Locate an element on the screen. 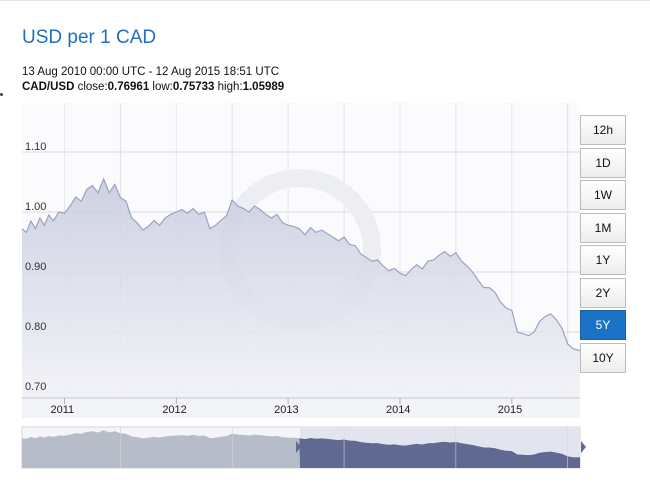 The image size is (650, 495). x-tick-label: 2015 is located at coordinates (510, 410).